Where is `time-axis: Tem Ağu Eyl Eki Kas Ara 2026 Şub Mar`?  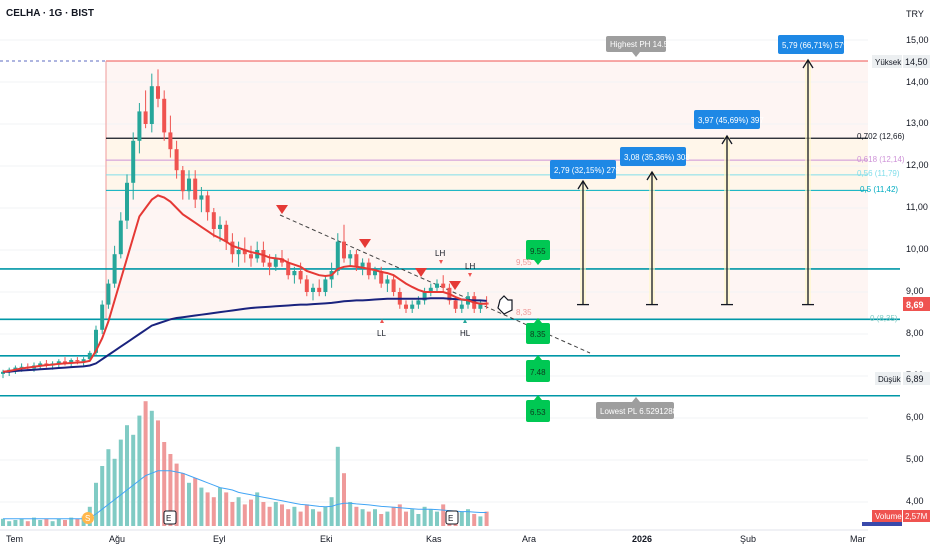 time-axis: Tem Ağu Eyl Eki Kas Ara 2026 Şub Mar is located at coordinates (434, 536).